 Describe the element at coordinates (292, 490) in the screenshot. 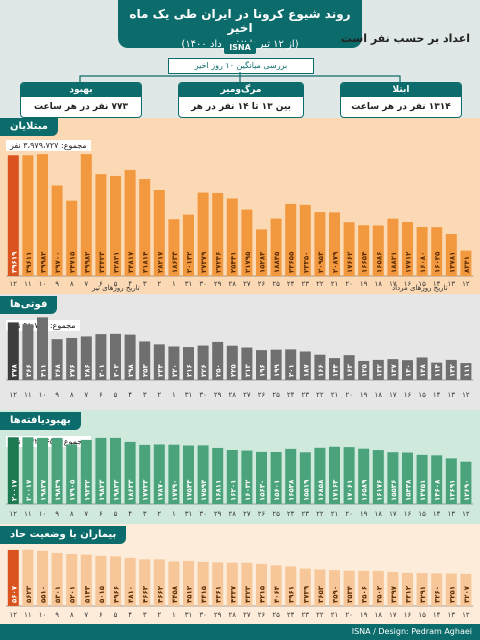

I see `bar-value-label: ۱۶۵۳۸` at that location.